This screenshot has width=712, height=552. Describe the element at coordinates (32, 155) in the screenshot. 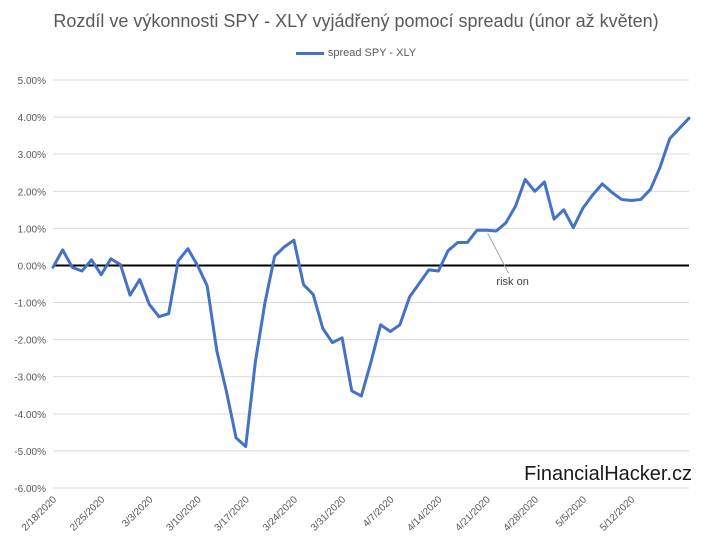

I see `y-tick-label: 3.00%` at that location.